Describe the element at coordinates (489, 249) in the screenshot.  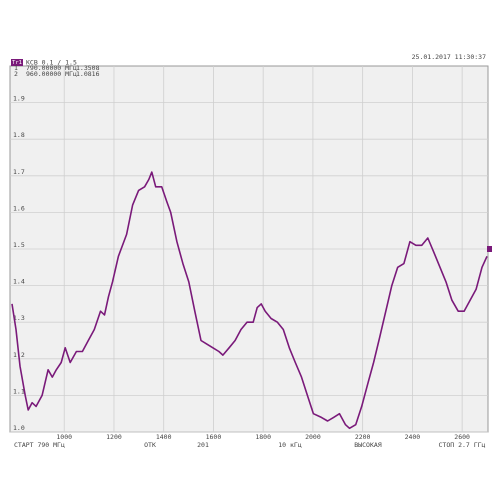
I see `reference-marker` at that location.